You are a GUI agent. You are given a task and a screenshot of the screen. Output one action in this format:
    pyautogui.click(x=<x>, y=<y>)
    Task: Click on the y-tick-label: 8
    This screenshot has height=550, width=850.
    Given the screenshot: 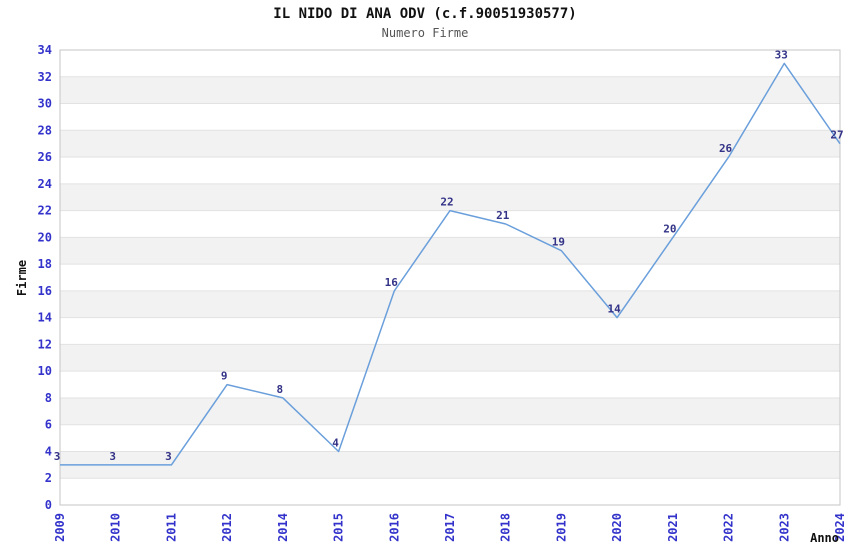 What is the action you would take?
    pyautogui.click(x=48, y=398)
    